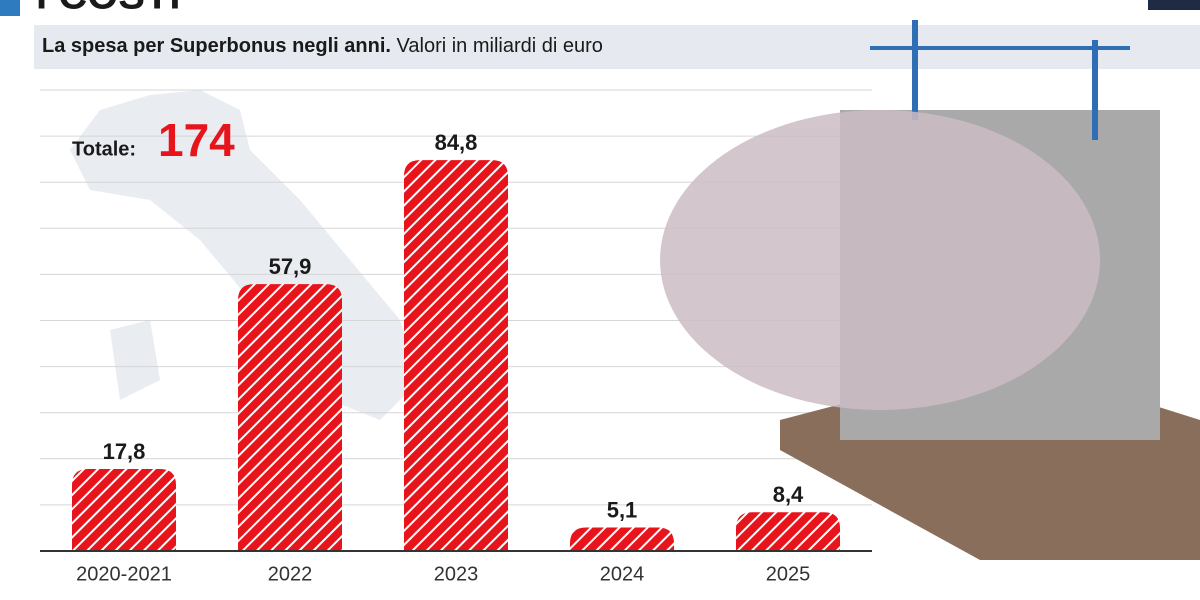 The width and height of the screenshot is (1200, 600). Describe the element at coordinates (196, 140) in the screenshot. I see `total-value: 174` at that location.